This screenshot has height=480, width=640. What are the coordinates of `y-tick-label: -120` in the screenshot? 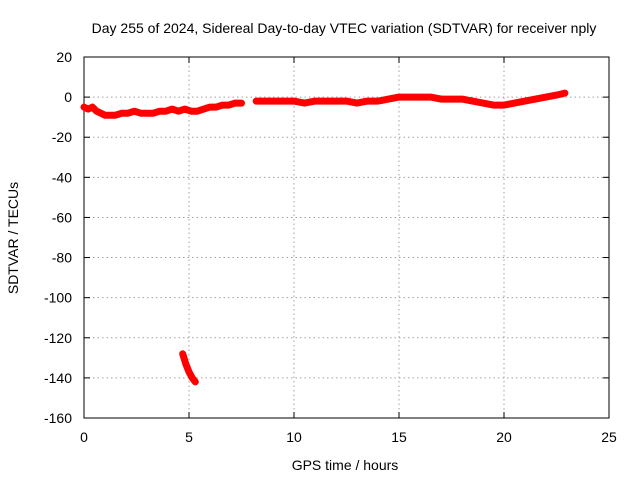 It's located at (58, 338).